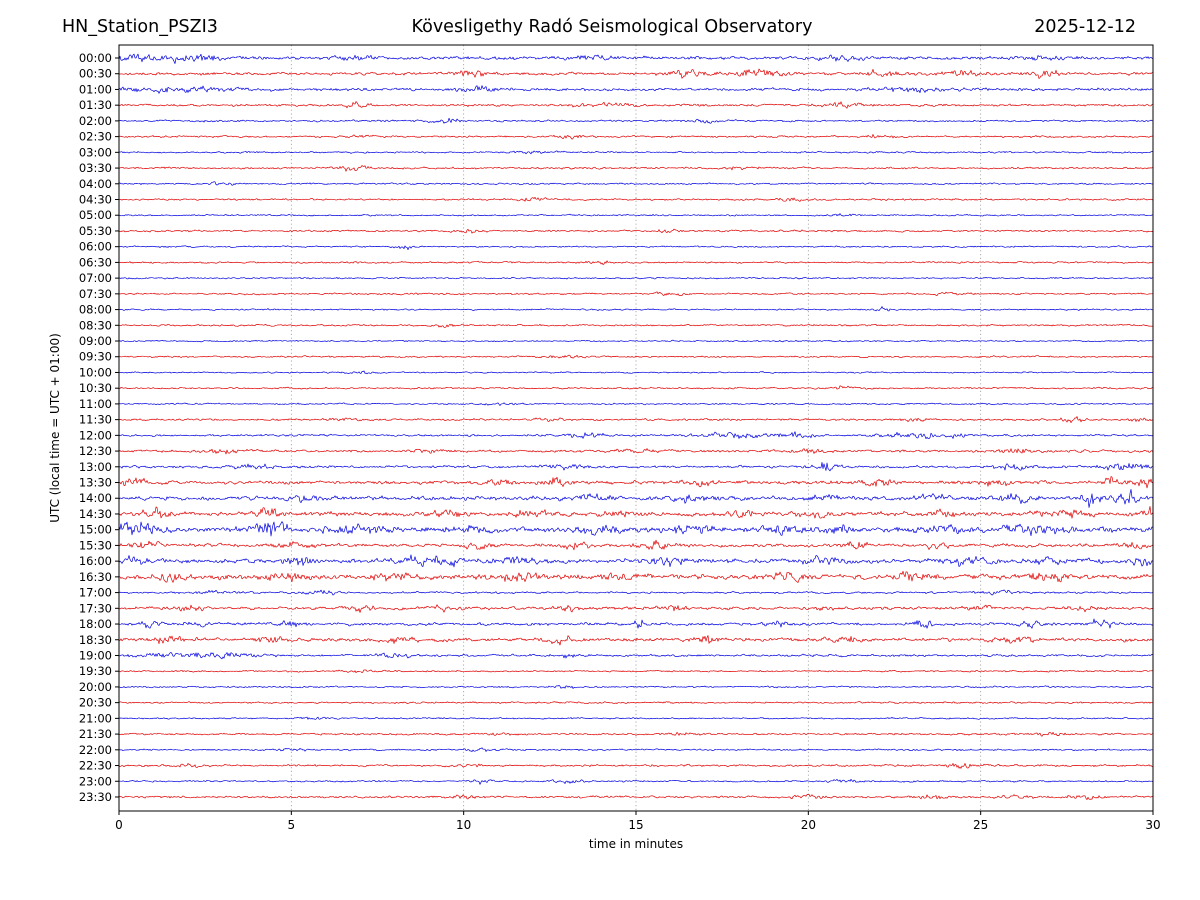  I want to click on y-tick-label: 04:00, so click(95, 184).